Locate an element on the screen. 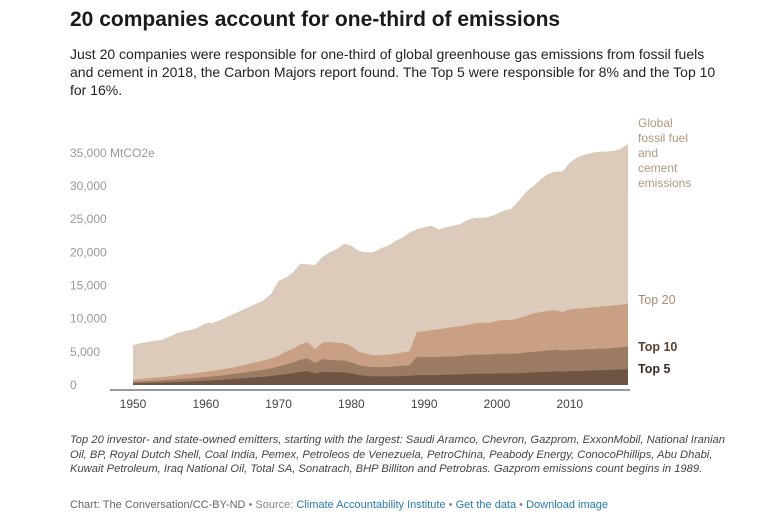  x-tick-label: 1970 is located at coordinates (278, 404).